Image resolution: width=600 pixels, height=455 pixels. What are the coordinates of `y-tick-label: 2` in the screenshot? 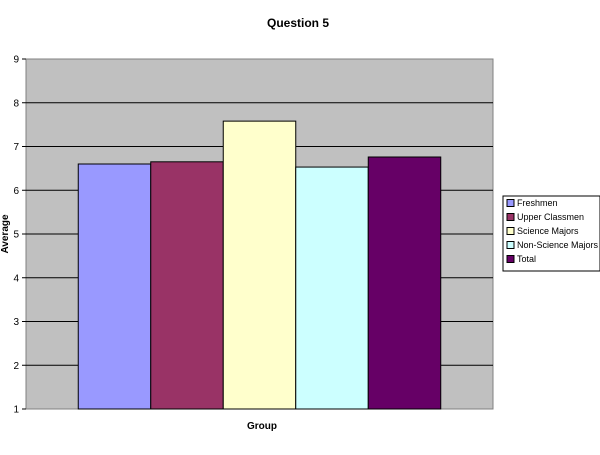 It's located at (16, 366).